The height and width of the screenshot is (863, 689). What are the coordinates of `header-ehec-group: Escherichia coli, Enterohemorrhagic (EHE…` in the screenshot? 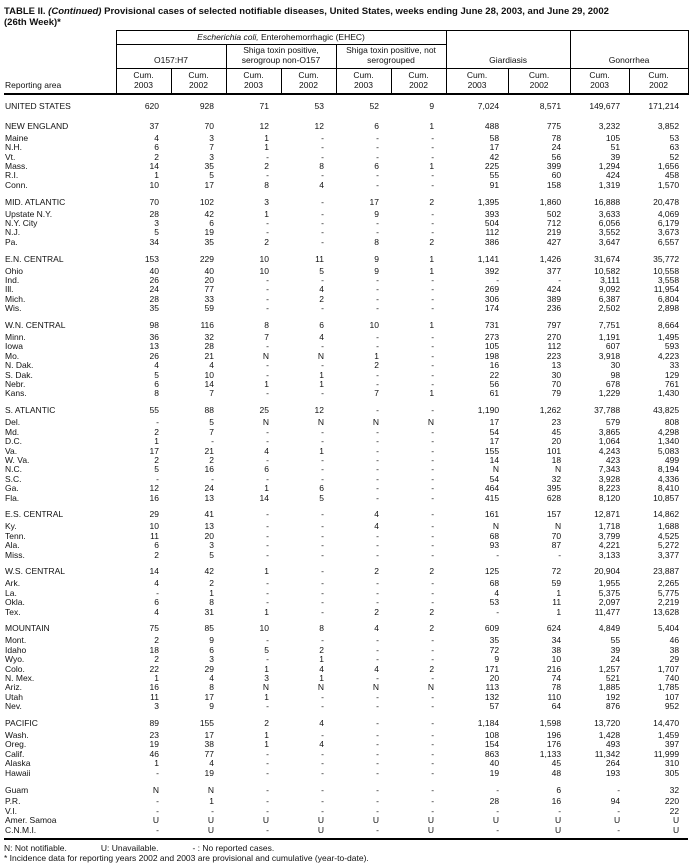 It's located at (281, 37).